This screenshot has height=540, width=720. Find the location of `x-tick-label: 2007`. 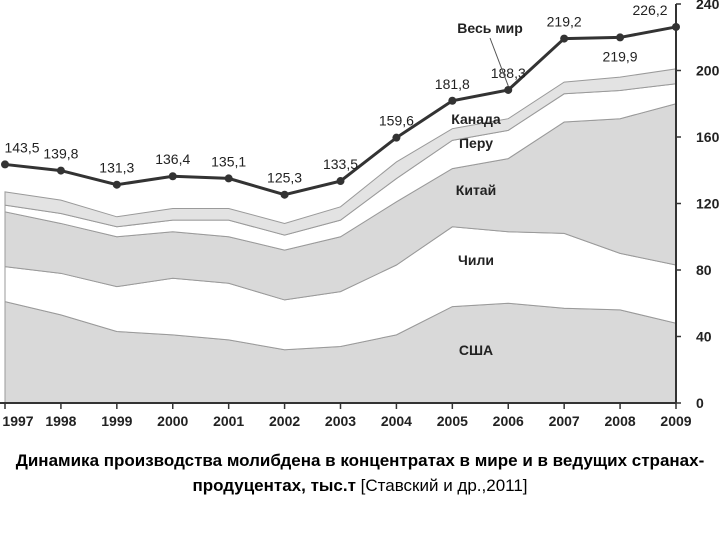

x-tick-label: 2007 is located at coordinates (564, 421).